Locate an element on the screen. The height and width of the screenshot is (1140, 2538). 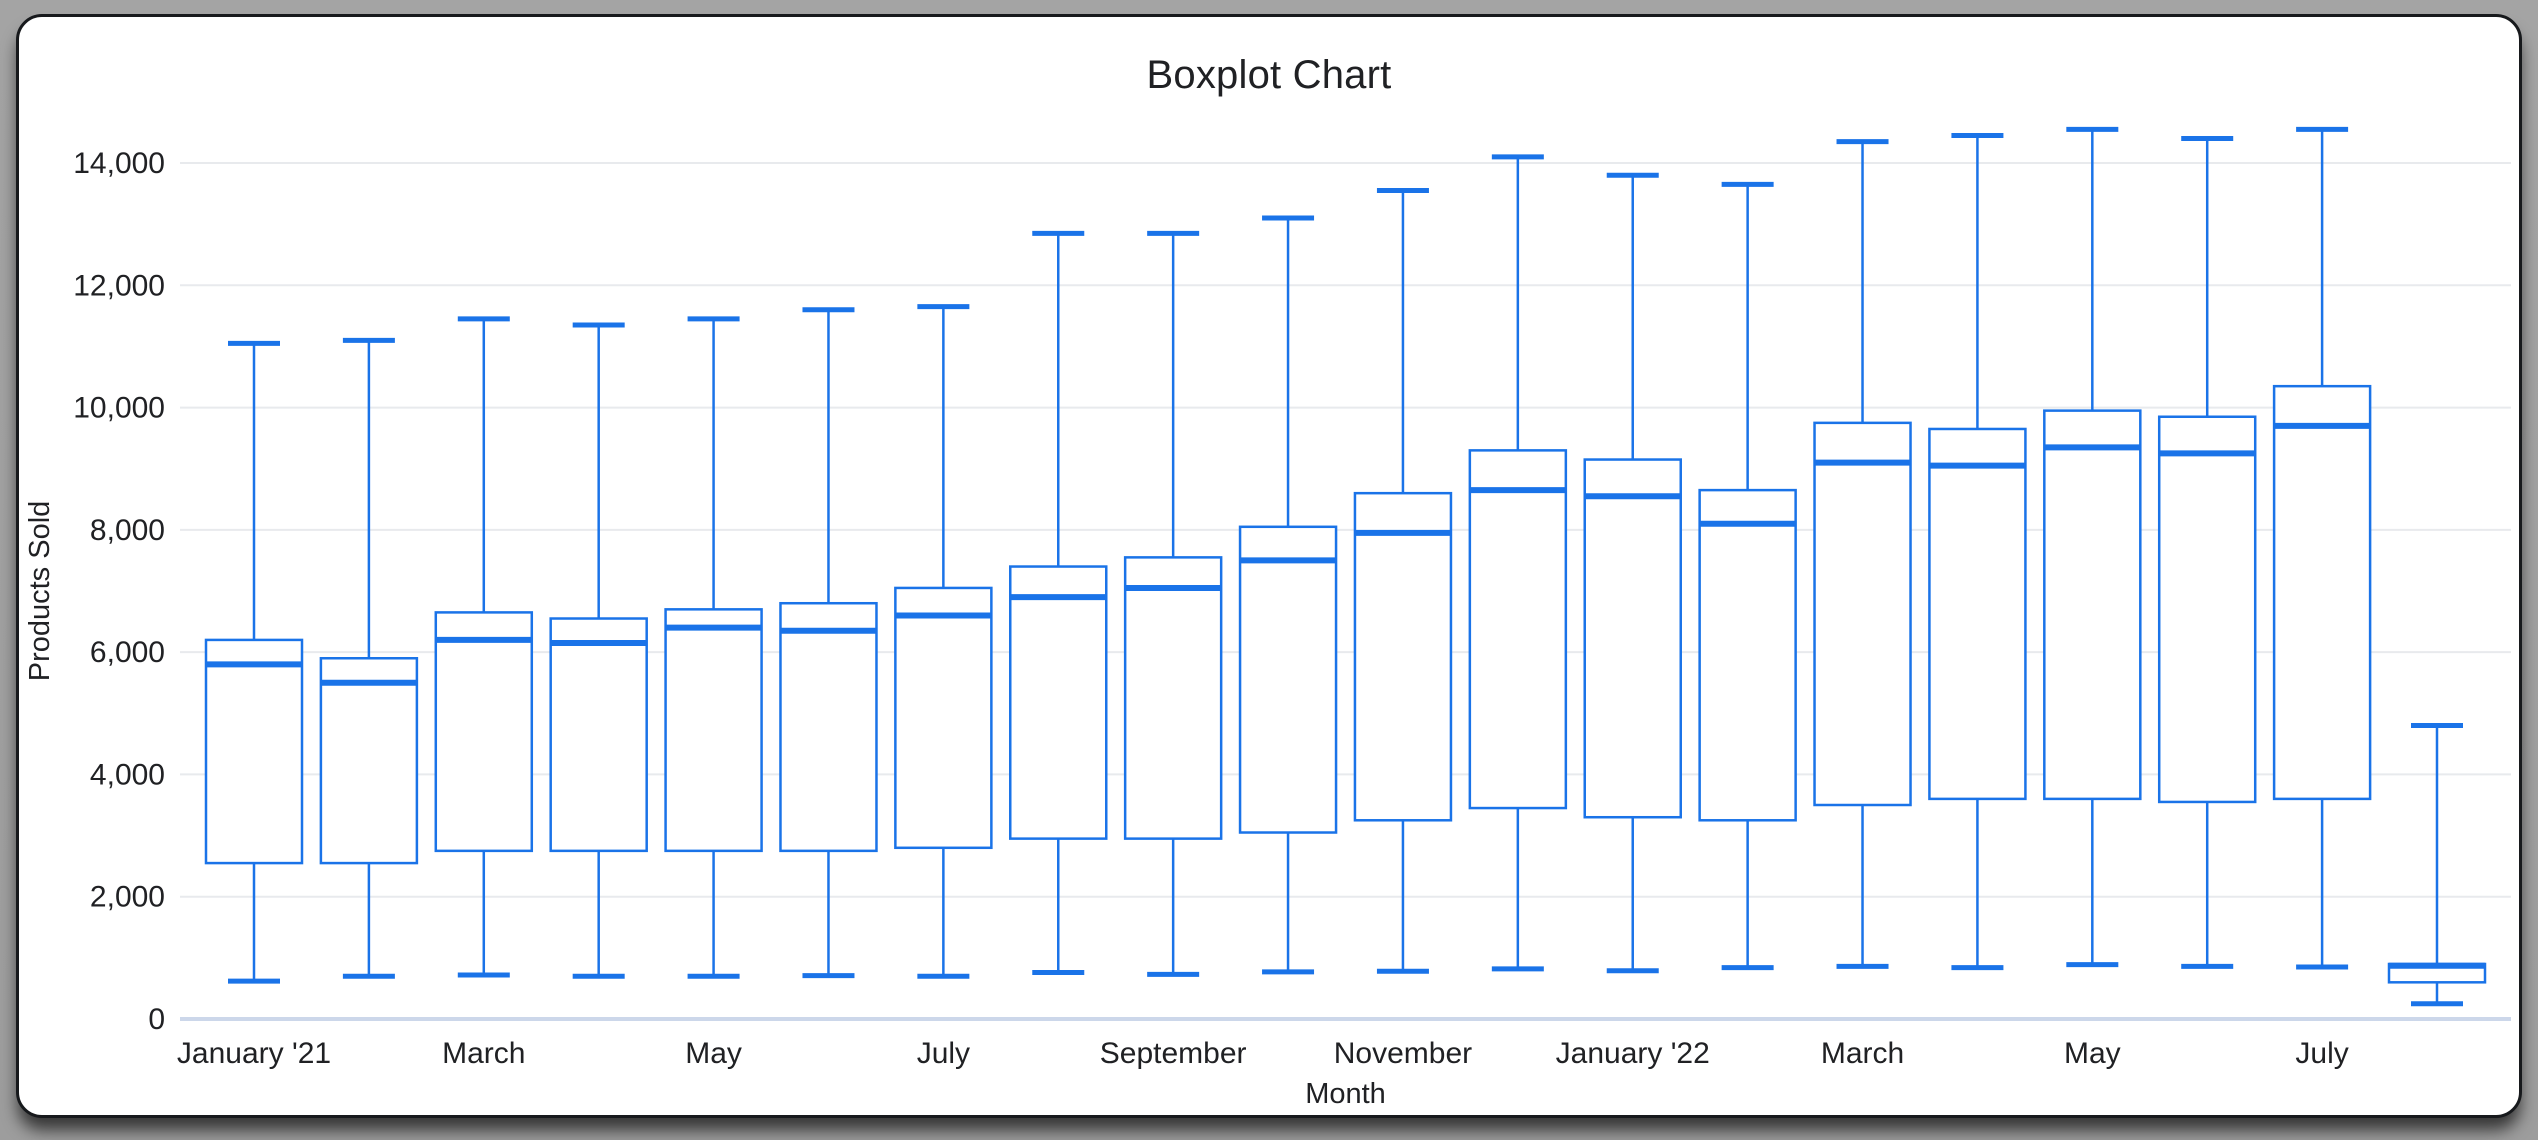
x-axis-title: Month is located at coordinates (1345, 1094).